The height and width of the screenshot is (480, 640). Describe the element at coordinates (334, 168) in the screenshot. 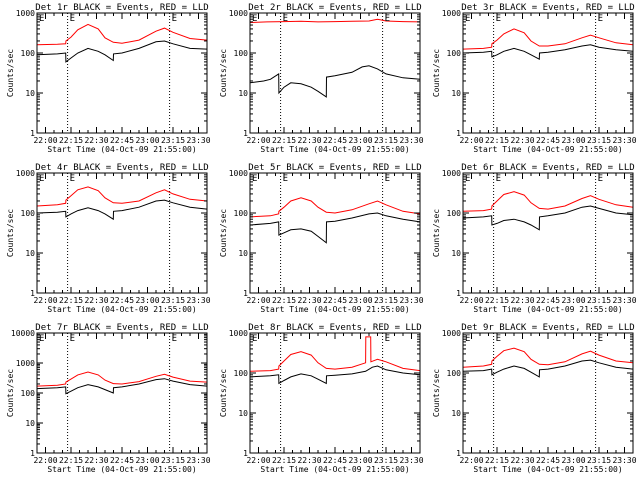

I see `panel-title: Det 5r BLACK = Events, RED = LLD` at that location.